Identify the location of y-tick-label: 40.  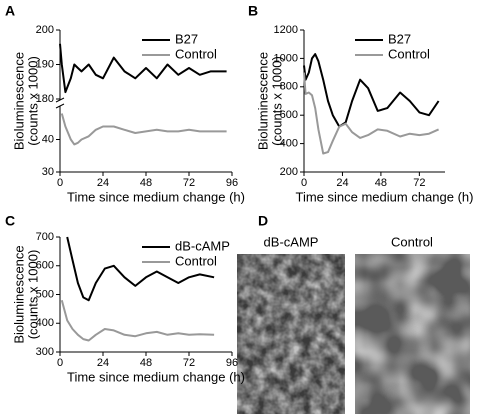
(48, 139).